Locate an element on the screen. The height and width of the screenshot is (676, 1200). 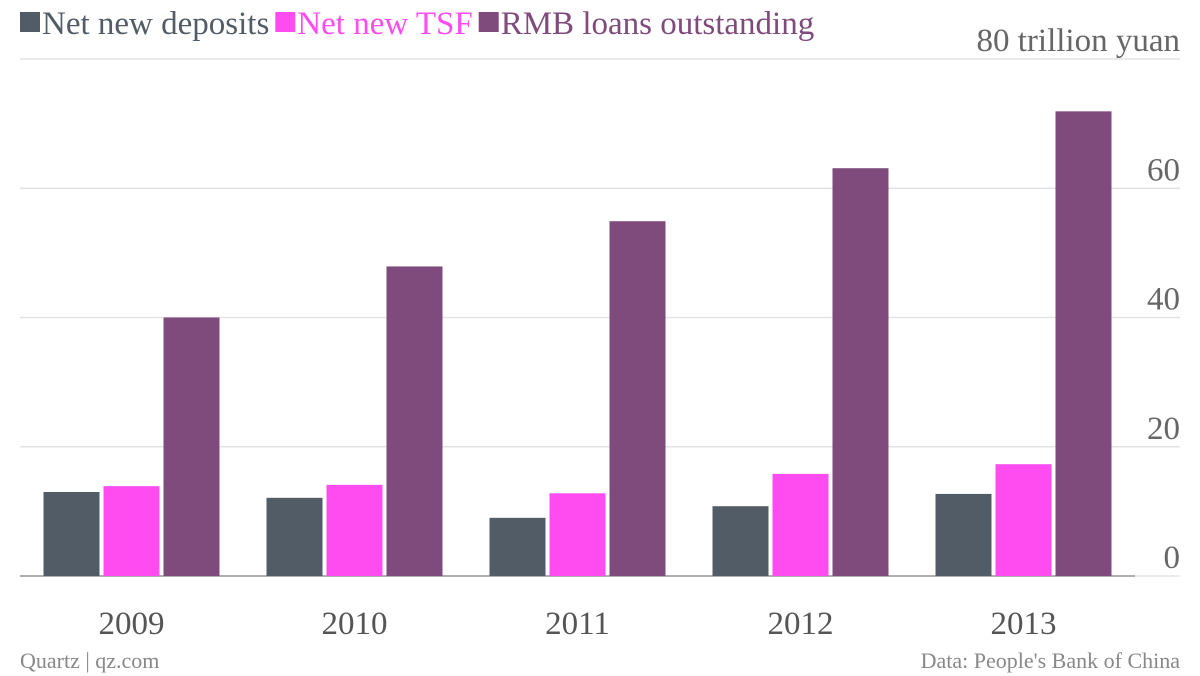
x-tick-label: 2013 is located at coordinates (1024, 624).